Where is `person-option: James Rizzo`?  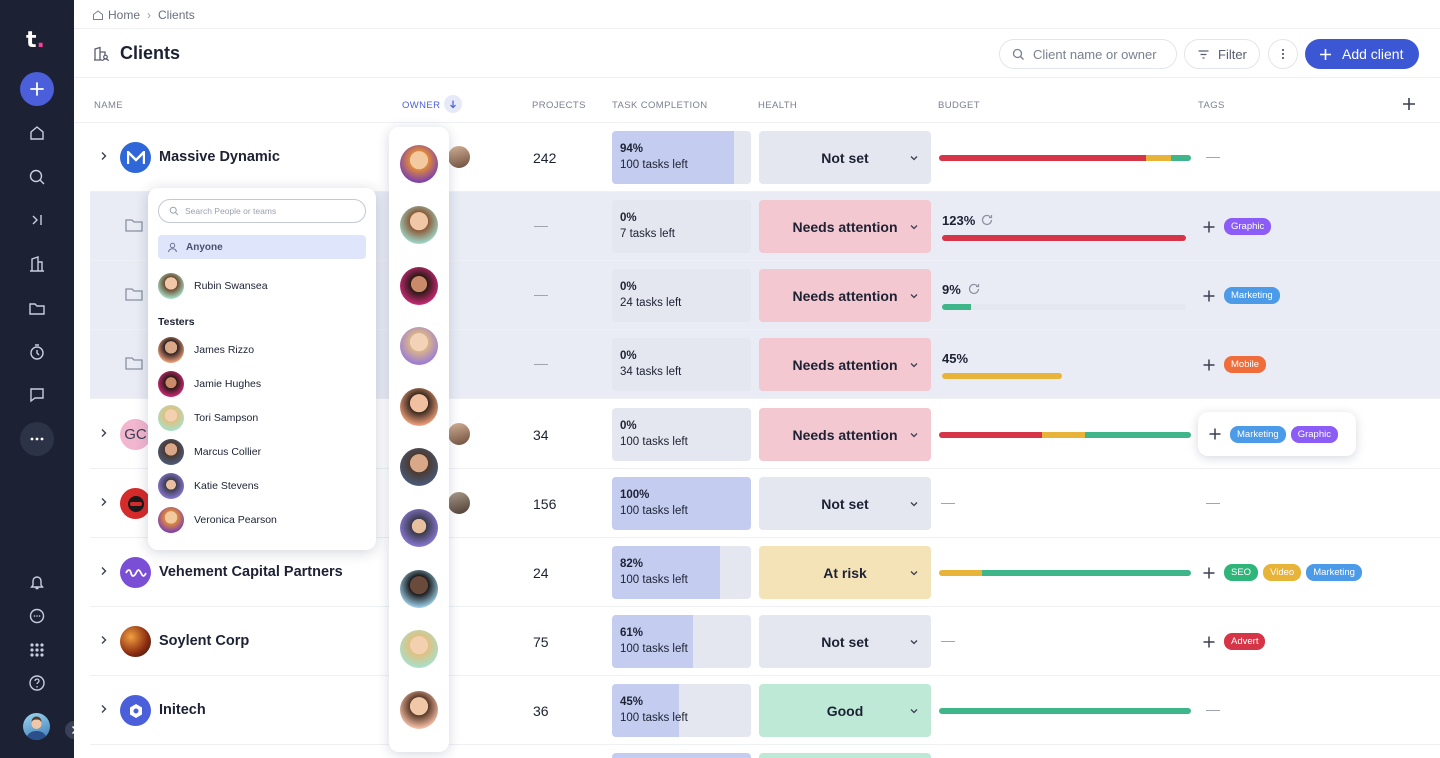
person-option: James Rizzo is located at coordinates (206, 350).